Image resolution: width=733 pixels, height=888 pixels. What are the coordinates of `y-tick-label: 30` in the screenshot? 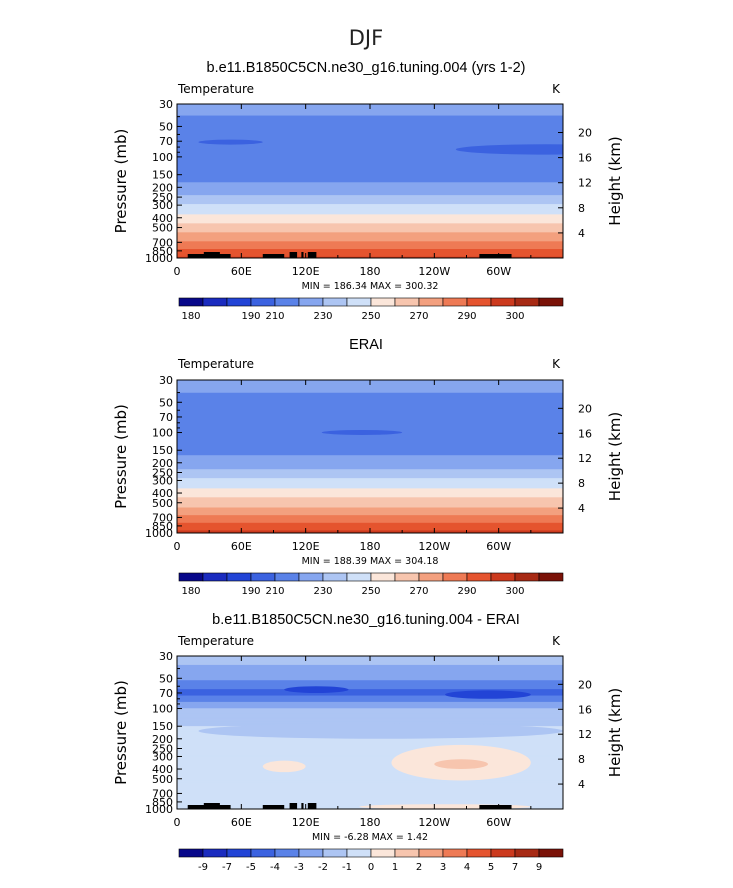 It's located at (166, 656).